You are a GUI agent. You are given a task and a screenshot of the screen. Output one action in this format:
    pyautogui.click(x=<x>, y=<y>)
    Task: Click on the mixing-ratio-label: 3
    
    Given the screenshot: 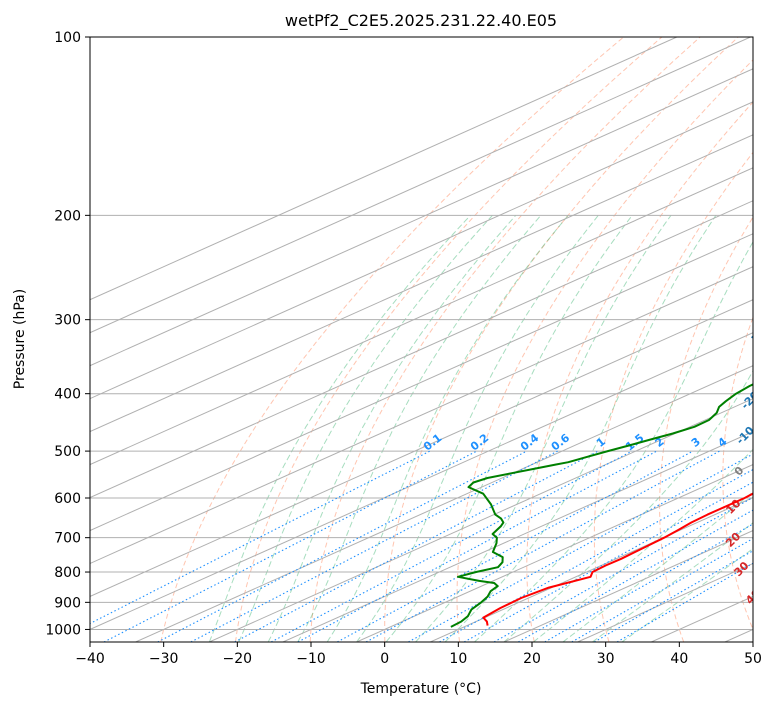 What is the action you would take?
    pyautogui.click(x=696, y=442)
    